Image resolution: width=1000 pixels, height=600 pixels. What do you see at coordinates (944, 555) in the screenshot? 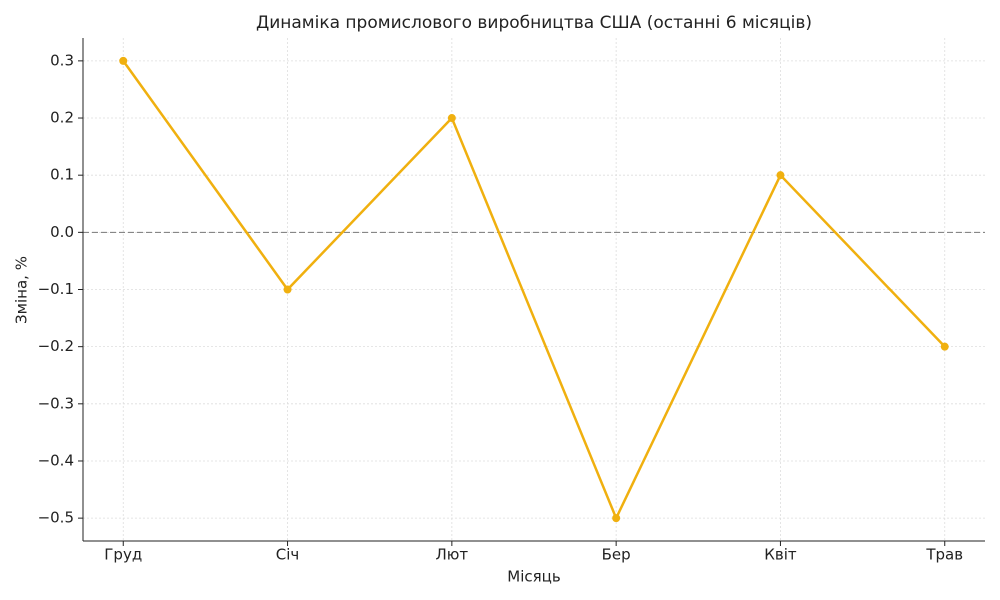
I see `x-tick-label: Трав` at bounding box center [944, 555].